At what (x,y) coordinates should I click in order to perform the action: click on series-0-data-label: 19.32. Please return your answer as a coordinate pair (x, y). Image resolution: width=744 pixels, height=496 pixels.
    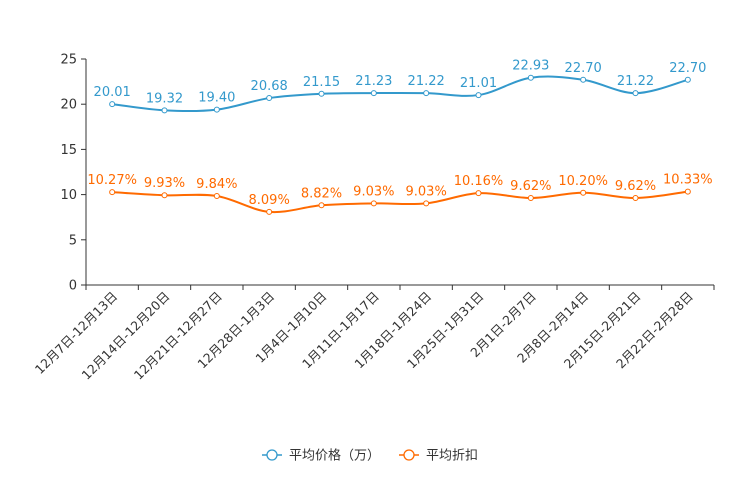
    Looking at the image, I should click on (164, 98).